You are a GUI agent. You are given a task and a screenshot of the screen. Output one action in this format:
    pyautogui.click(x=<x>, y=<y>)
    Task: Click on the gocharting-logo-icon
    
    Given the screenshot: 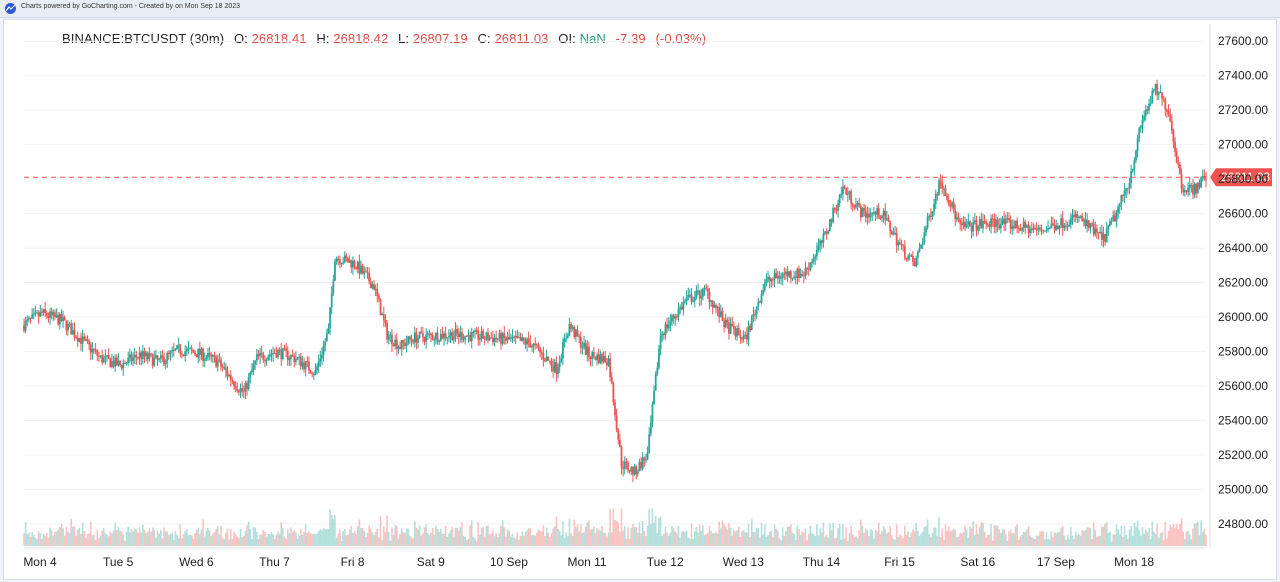 What is the action you would take?
    pyautogui.click(x=10, y=8)
    